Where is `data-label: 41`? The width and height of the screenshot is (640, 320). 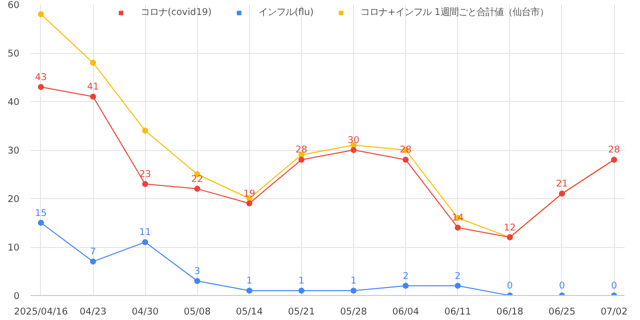
data-label: 41 is located at coordinates (93, 87).